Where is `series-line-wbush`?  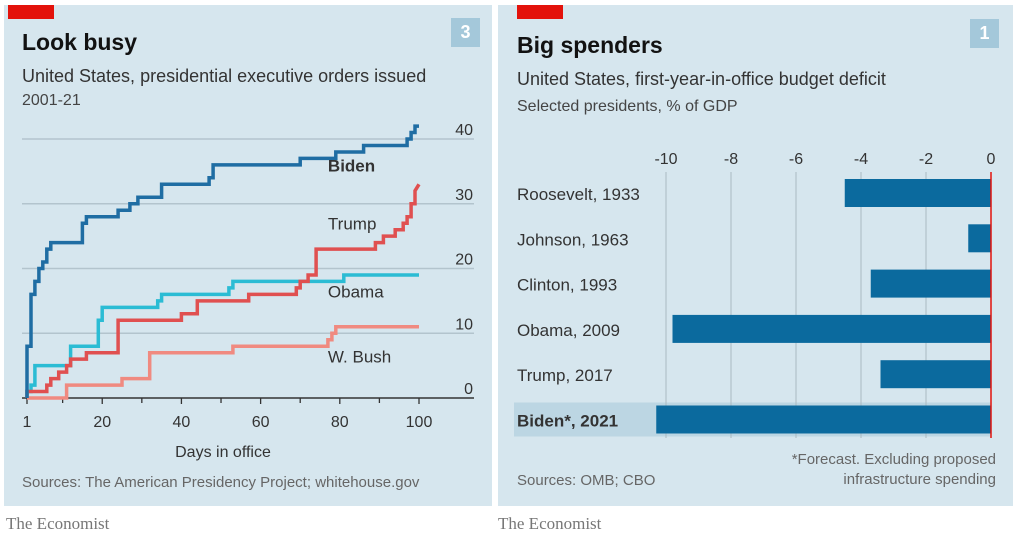
series-line-wbush is located at coordinates (223, 362).